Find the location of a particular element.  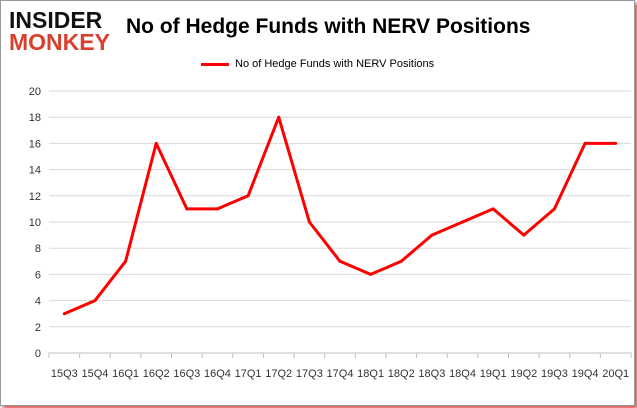

x-tick-label: 15Q3 is located at coordinates (64, 374).